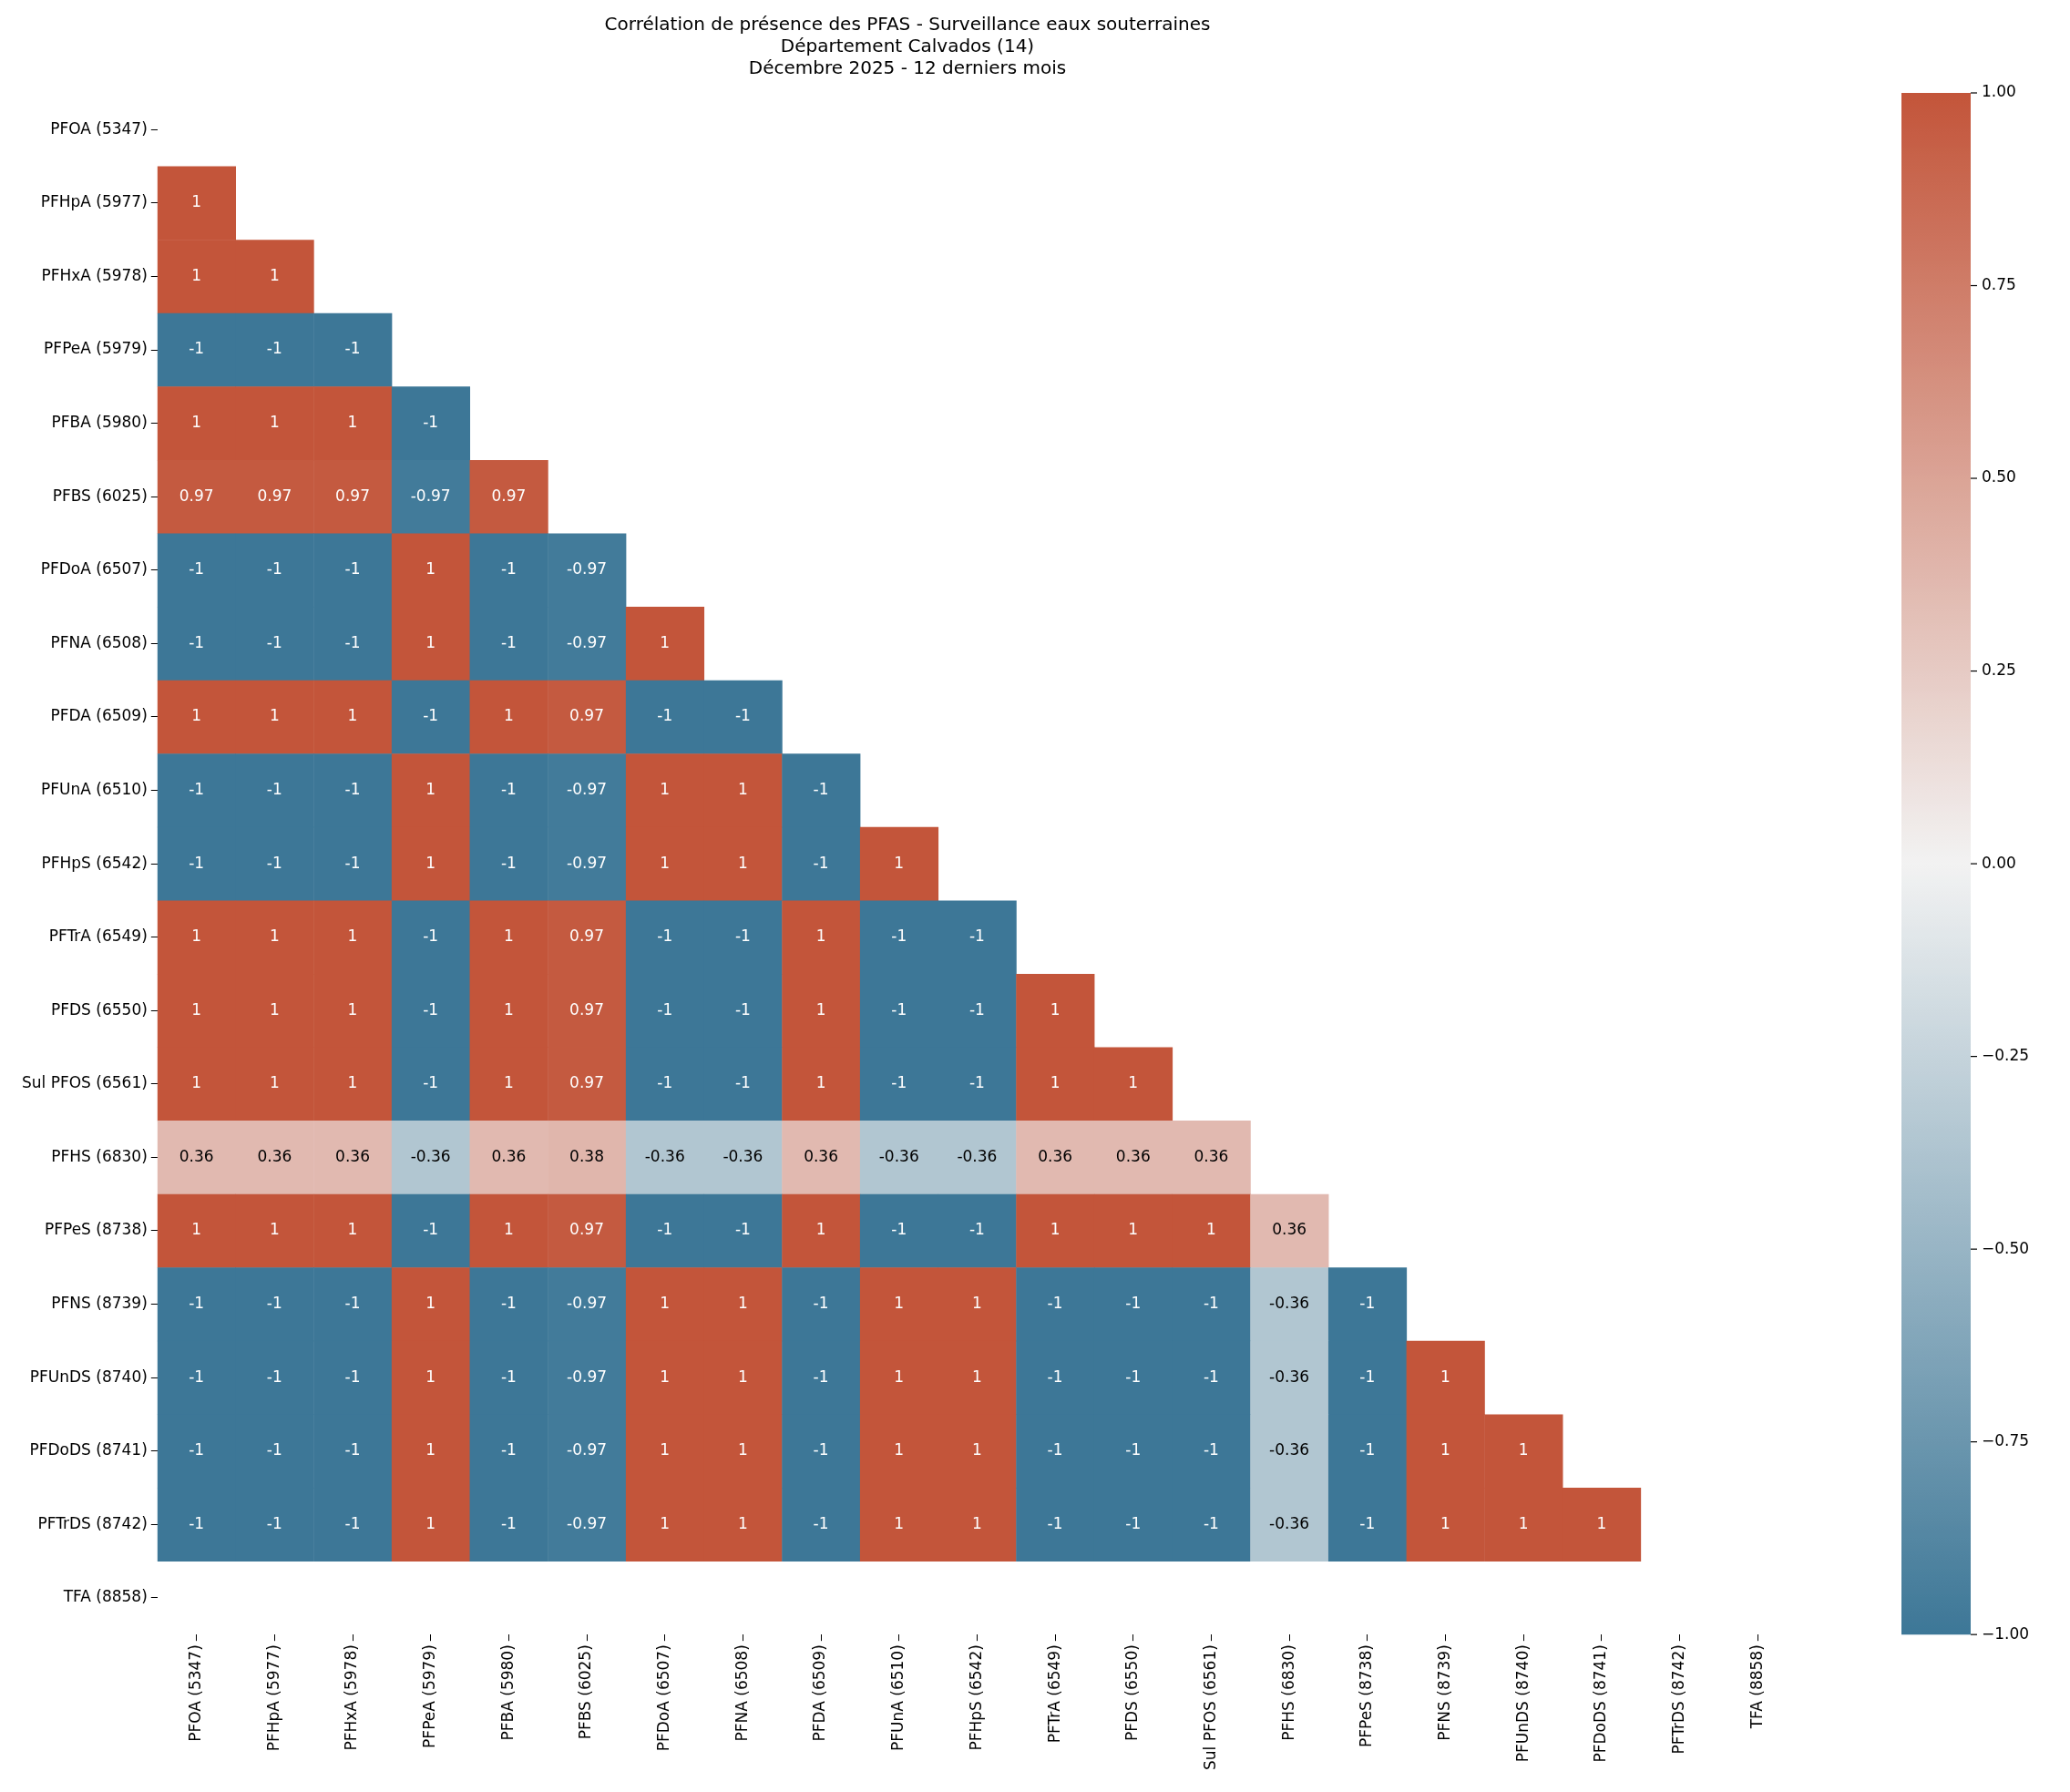 The image size is (2070, 1792). Describe the element at coordinates (88, 1376) in the screenshot. I see `y-tick-label: PFUnDS (8740)` at that location.